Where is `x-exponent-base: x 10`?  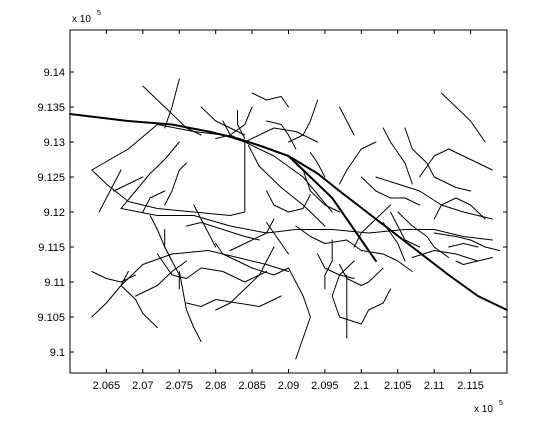
x-exponent-base: x 10 is located at coordinates (483, 409).